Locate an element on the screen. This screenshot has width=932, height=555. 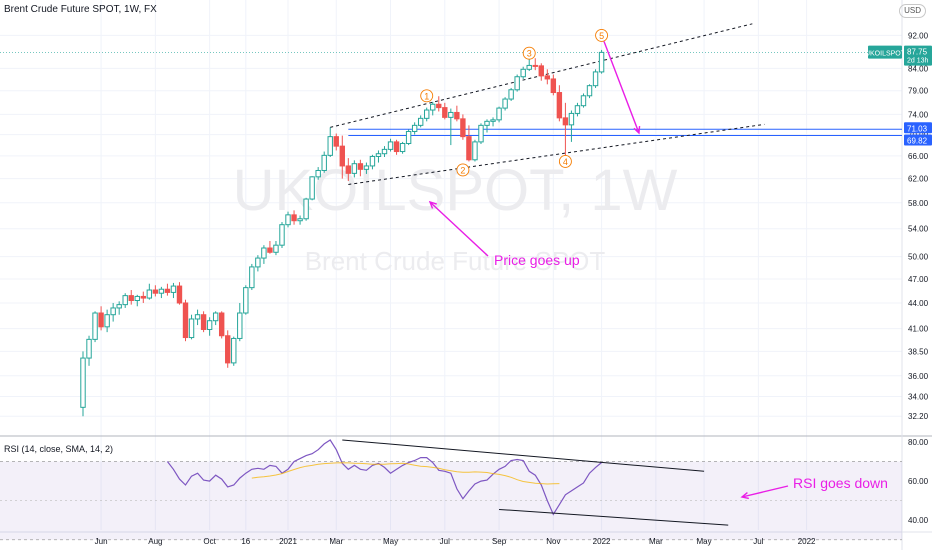
price-tick-label: 62.00 is located at coordinates (918, 179).